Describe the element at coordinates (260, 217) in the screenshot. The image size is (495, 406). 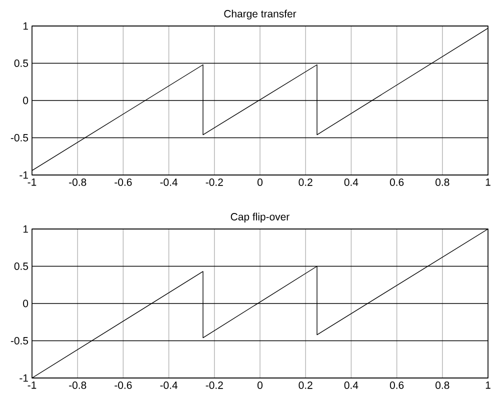
I see `chart-title: Cap flip-over` at that location.